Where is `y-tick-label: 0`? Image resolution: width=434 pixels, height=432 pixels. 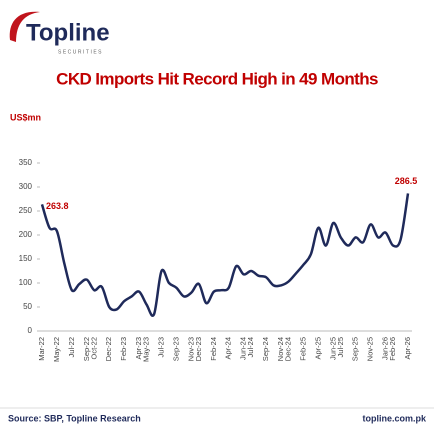 y-tick-label: 0 is located at coordinates (30, 330).